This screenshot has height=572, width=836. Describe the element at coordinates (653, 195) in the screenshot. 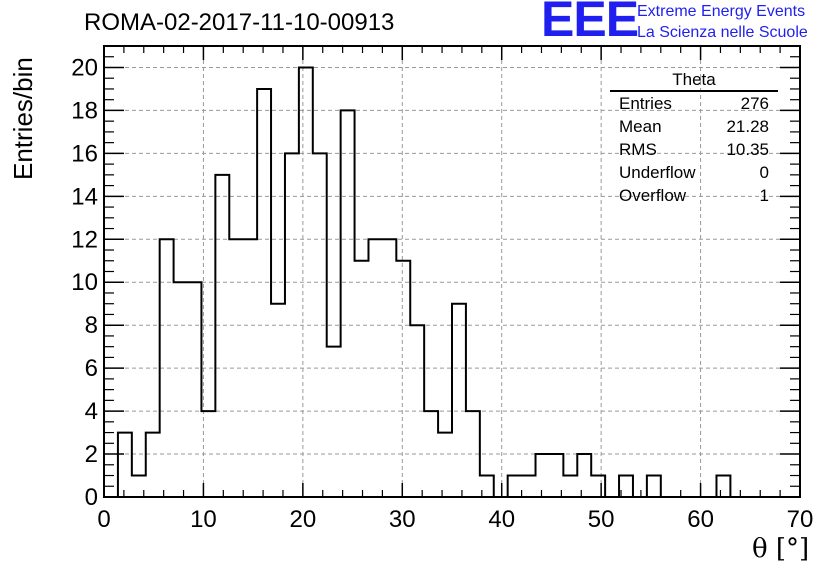

I see `stats-label: Overflow` at that location.